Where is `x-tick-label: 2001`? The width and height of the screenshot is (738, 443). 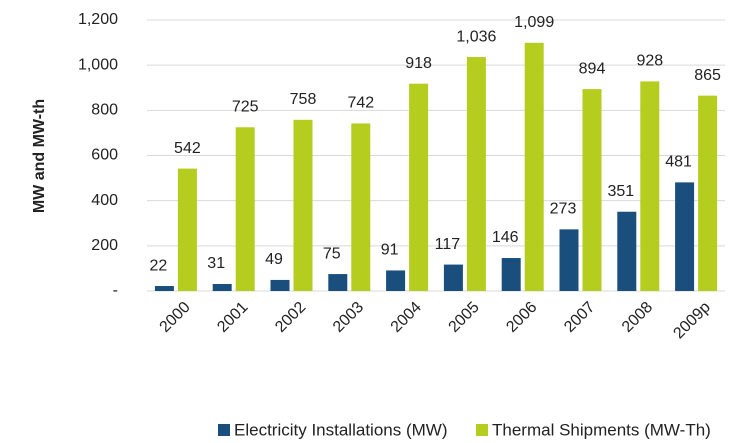 x-tick-label: 2001 is located at coordinates (232, 317).